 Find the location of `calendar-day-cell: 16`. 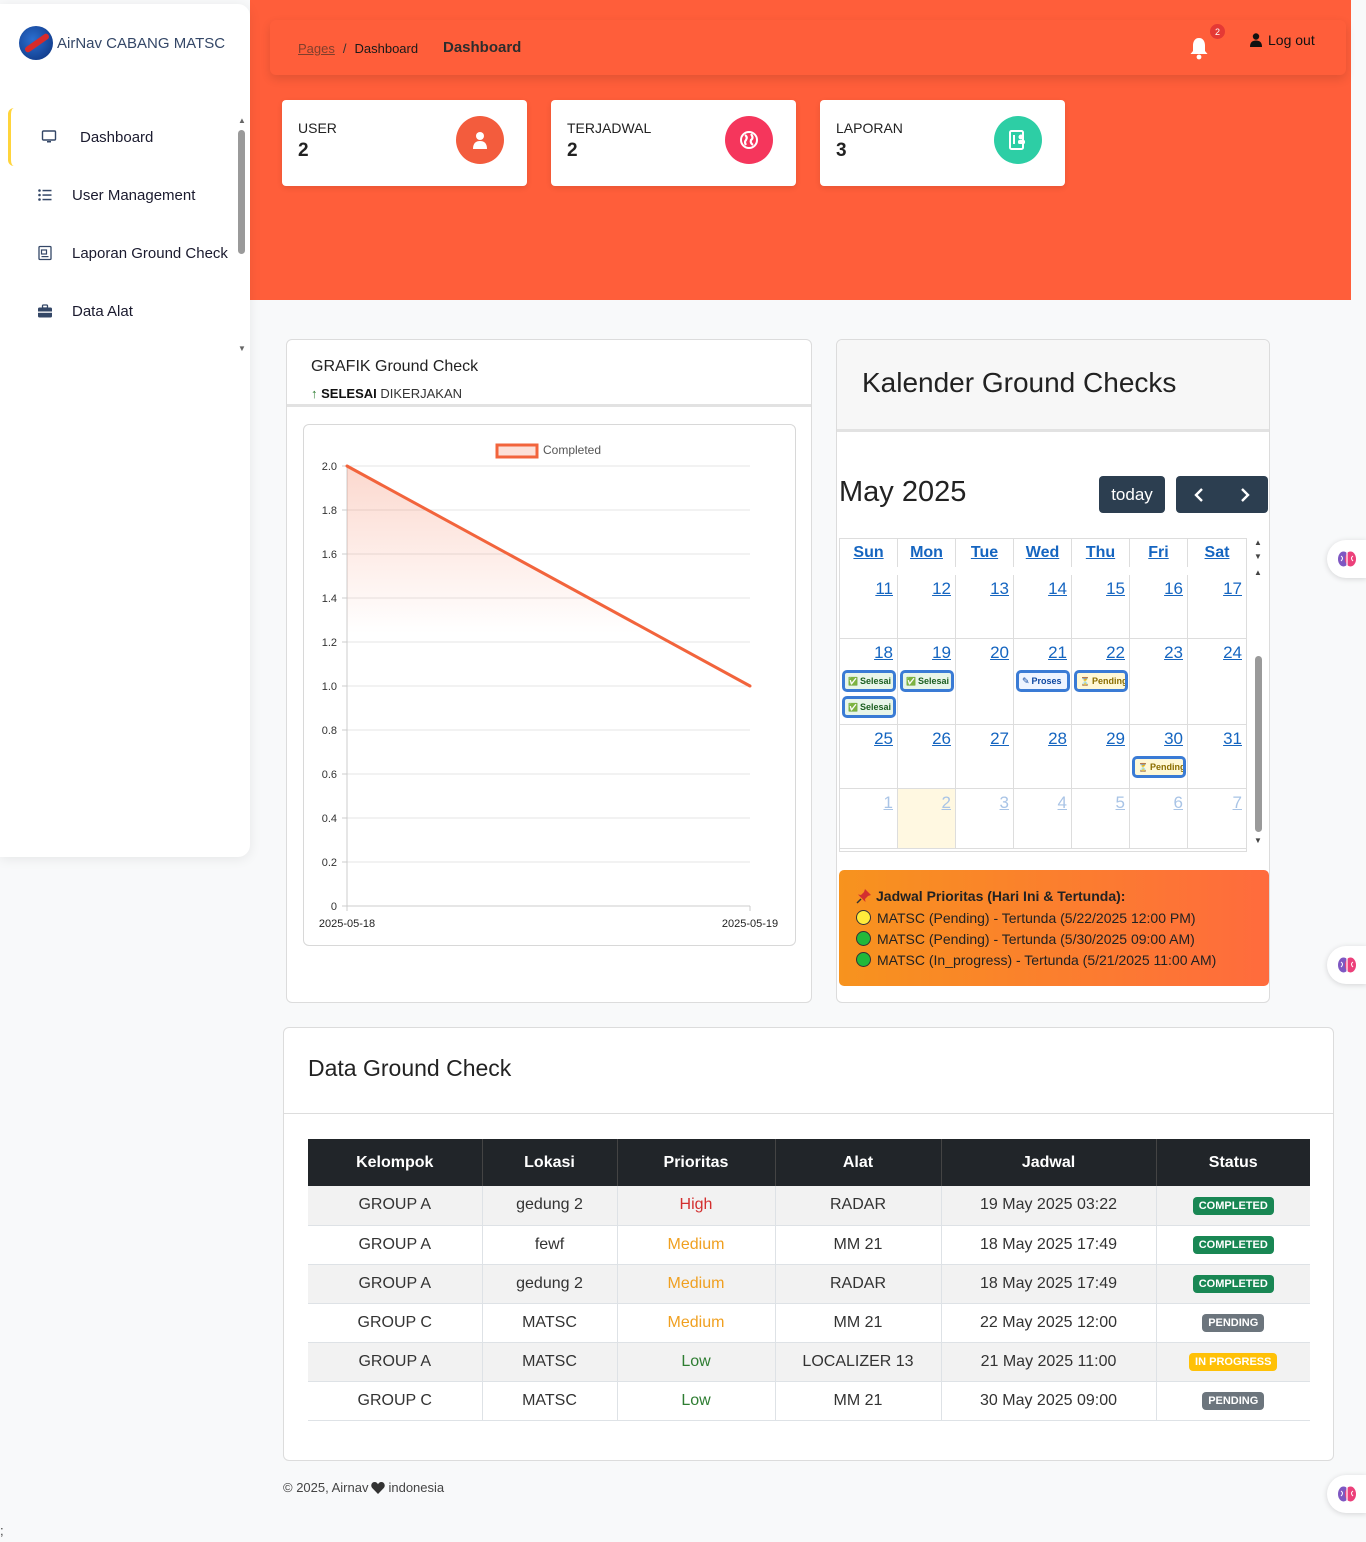

calendar-day-cell: 16 is located at coordinates (1159, 607).